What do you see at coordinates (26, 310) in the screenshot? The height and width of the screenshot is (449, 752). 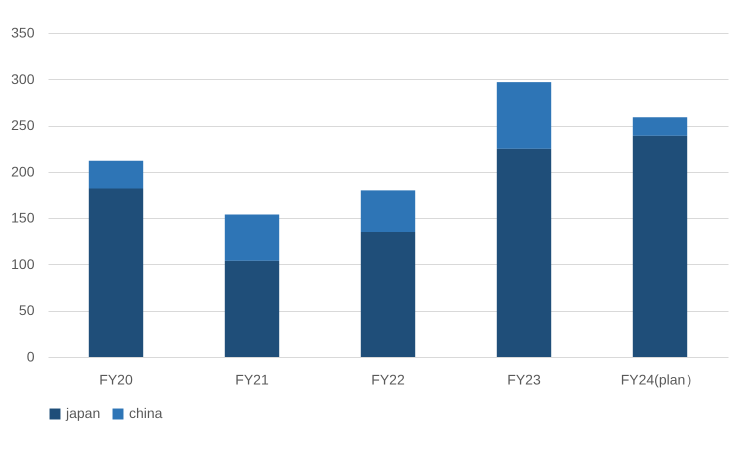 I see `y-tick-label: 50` at bounding box center [26, 310].